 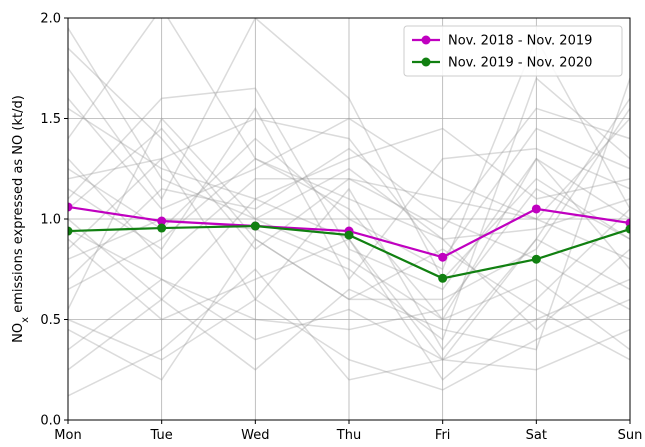 I want to click on x-tick-label: Fri, so click(x=443, y=435).